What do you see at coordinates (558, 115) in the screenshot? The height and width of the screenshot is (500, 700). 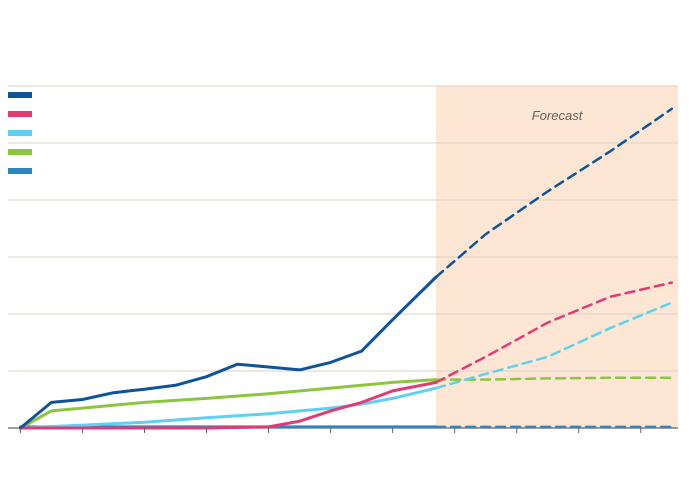 I see `forecast-label: Forecast` at bounding box center [558, 115].